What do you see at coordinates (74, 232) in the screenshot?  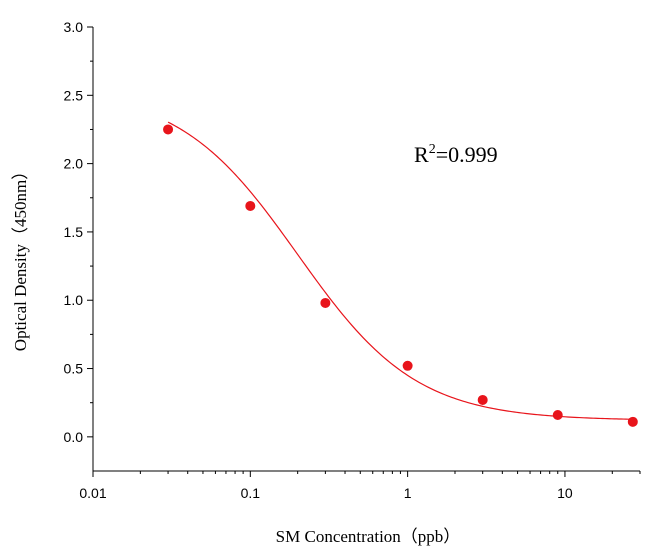 I see `y-tick-label: 1.5` at bounding box center [74, 232].